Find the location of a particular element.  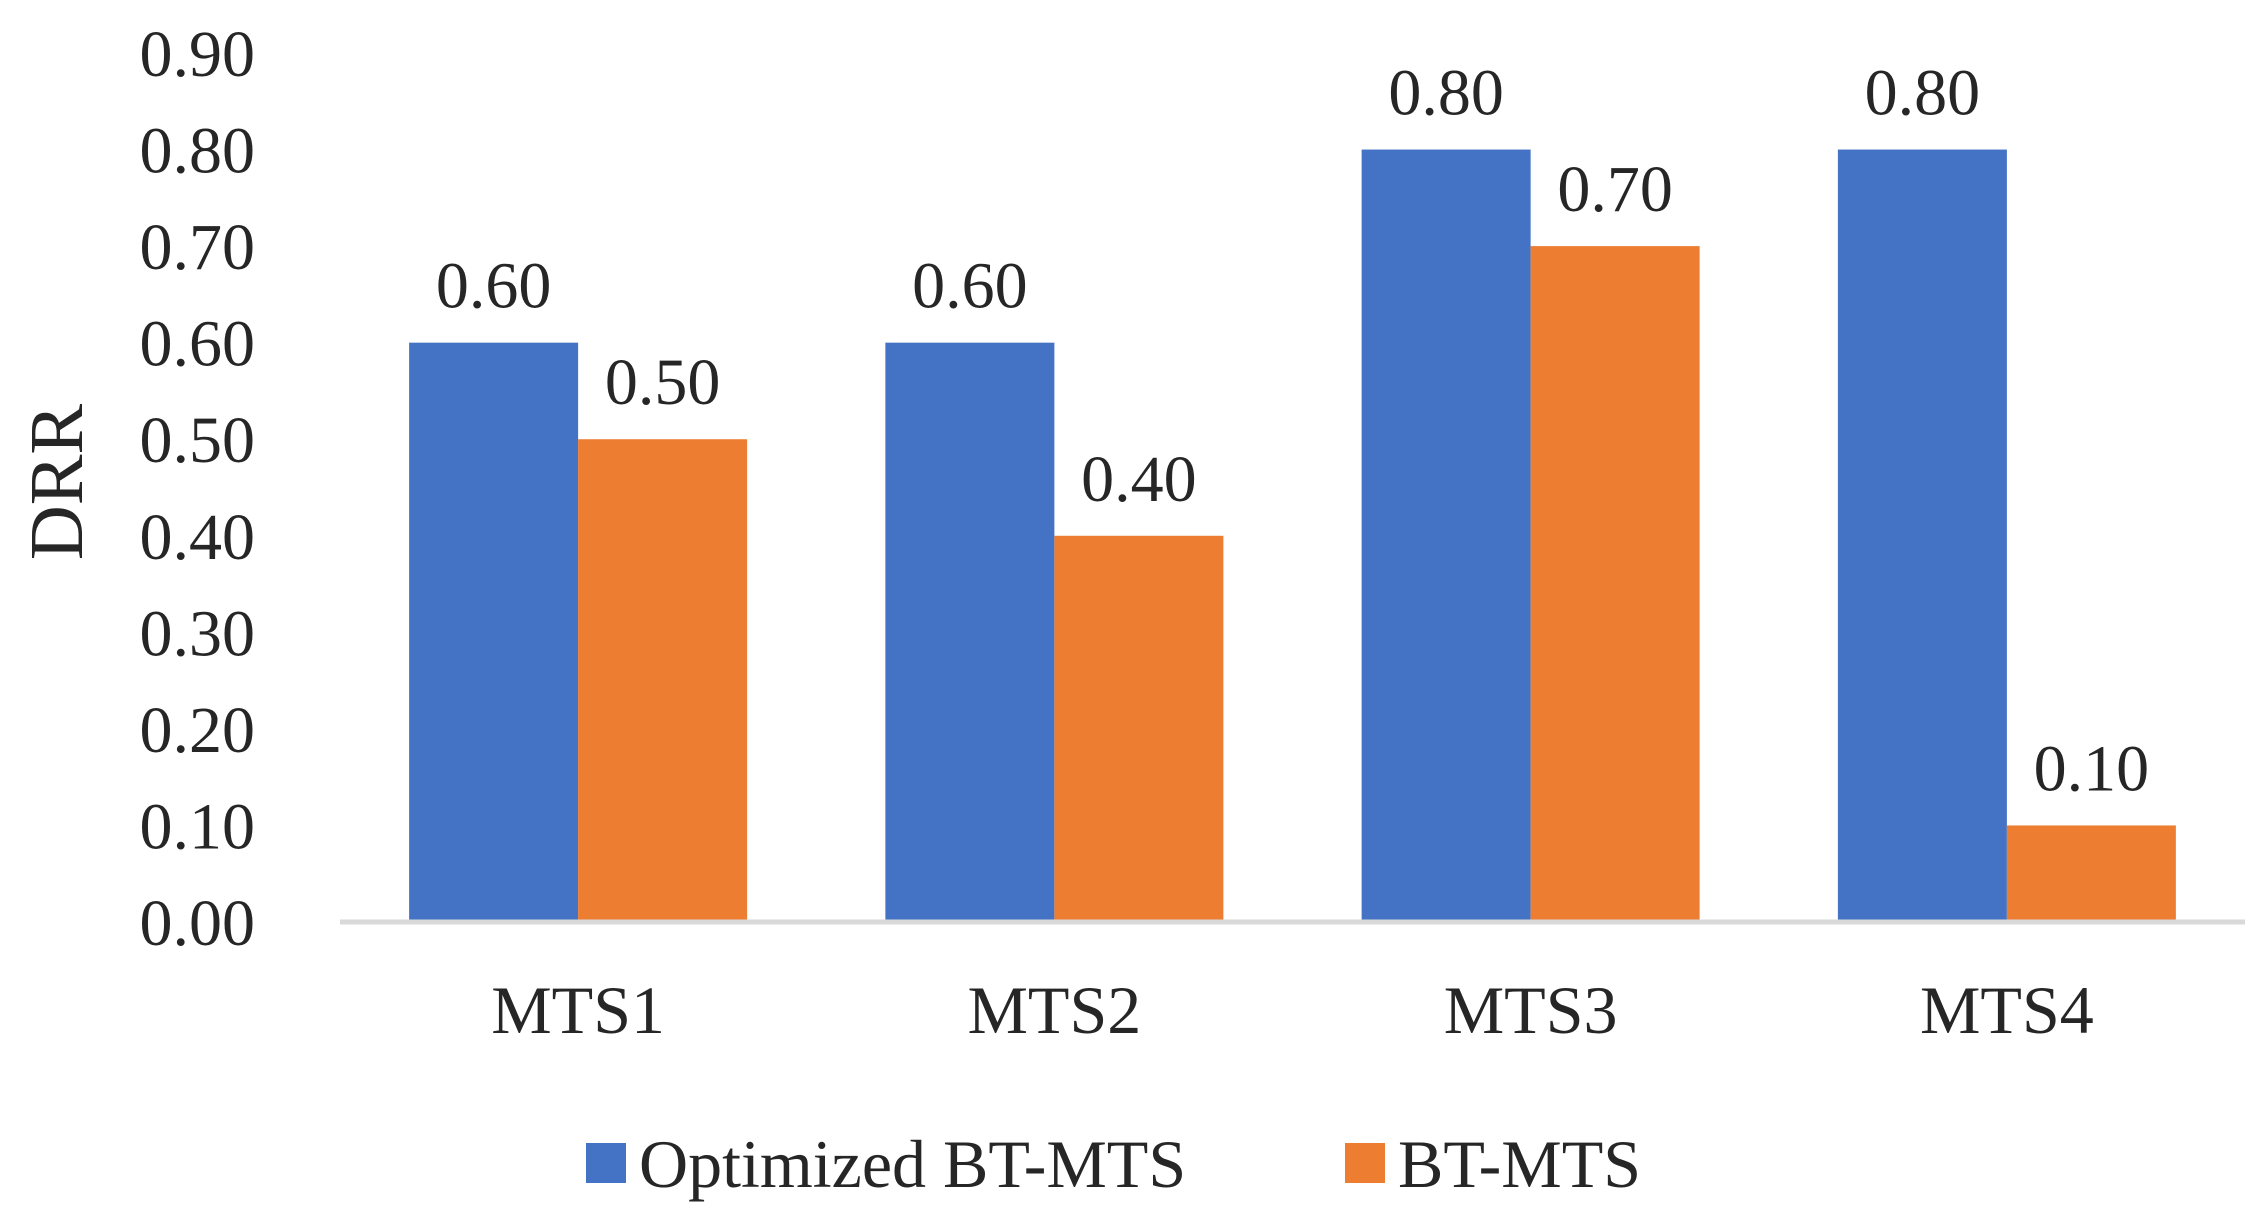

bar-bt-mts-mts1 is located at coordinates (663, 680).